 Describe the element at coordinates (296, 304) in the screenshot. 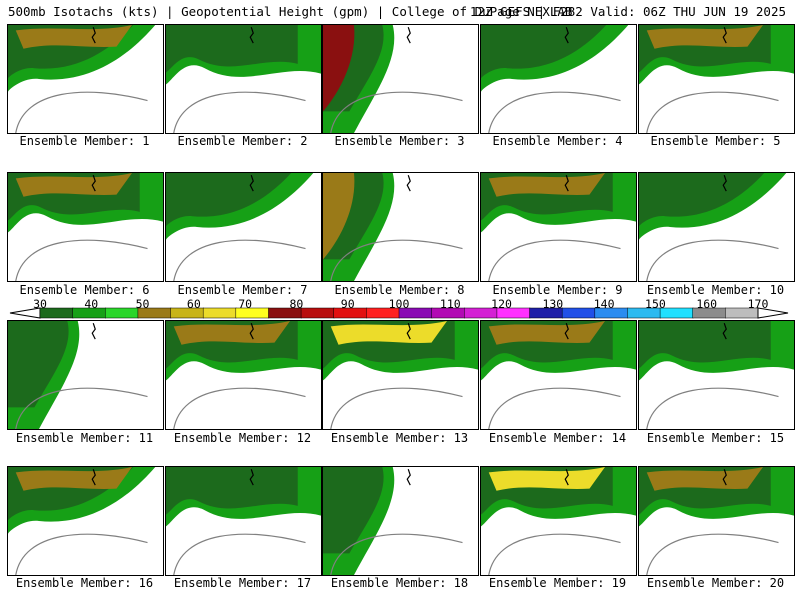

I see `colorbar-tick-label: 80` at that location.